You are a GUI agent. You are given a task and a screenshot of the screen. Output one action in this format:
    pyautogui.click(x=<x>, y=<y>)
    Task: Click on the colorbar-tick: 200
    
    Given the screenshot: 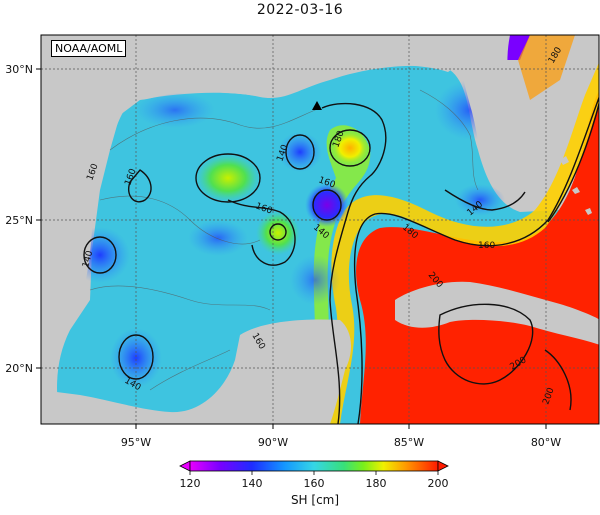 What is the action you would take?
    pyautogui.click(x=438, y=483)
    